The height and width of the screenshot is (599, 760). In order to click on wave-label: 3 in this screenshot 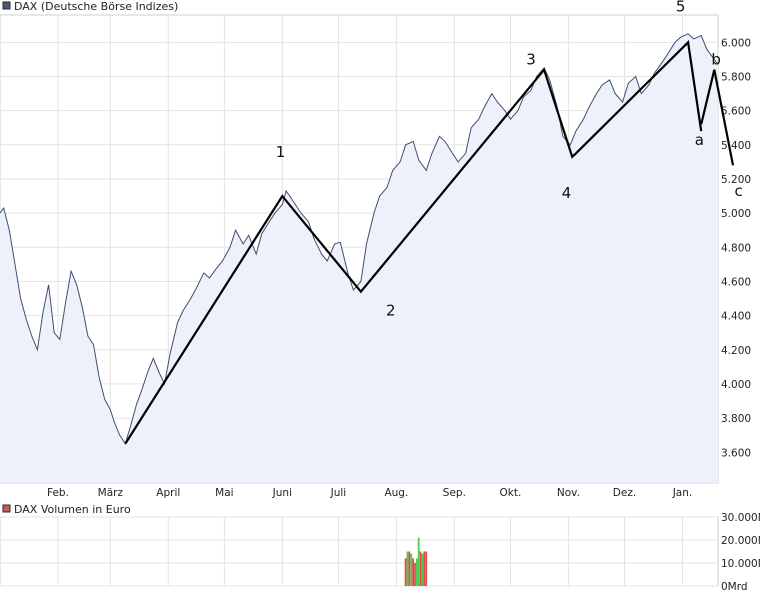, I will do `click(531, 60)`.